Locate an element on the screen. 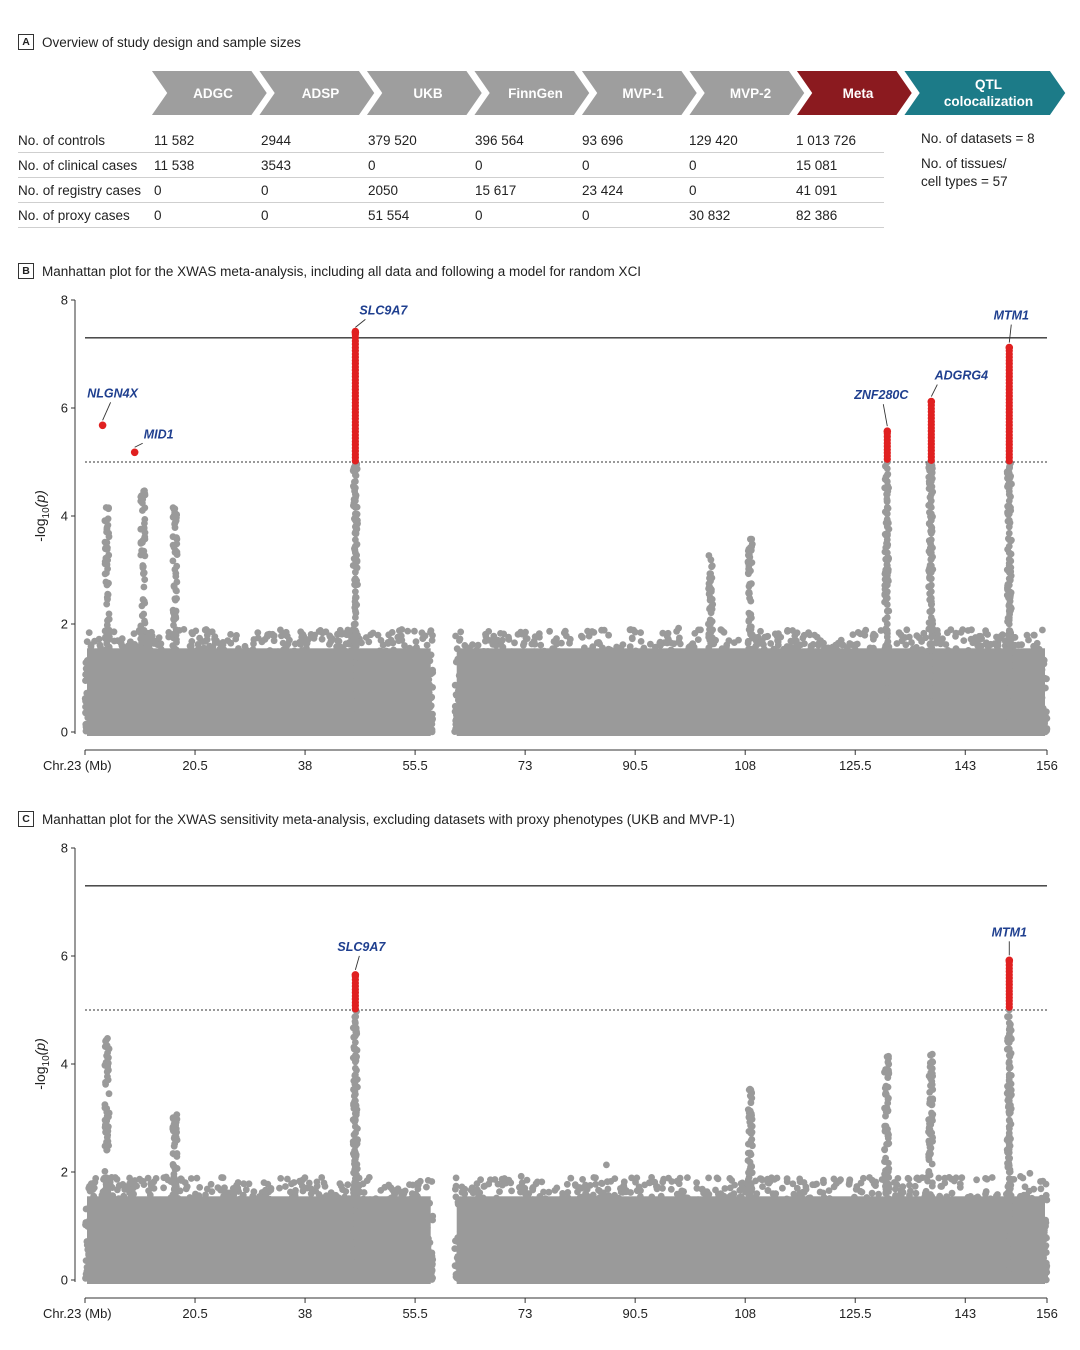 The image size is (1080, 1350). row-label: No. of clinical cases is located at coordinates (86, 165).